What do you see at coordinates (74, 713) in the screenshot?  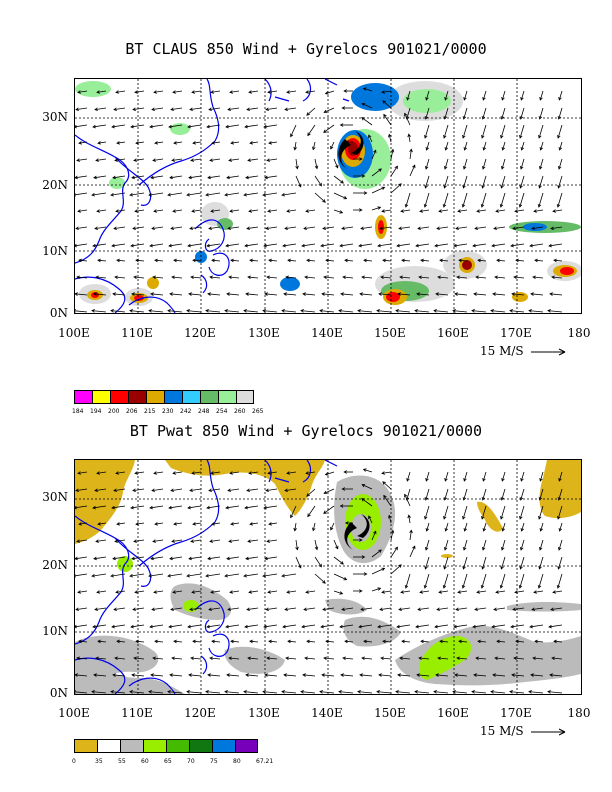 I see `bottom-lon-label: 100E` at bounding box center [74, 713].